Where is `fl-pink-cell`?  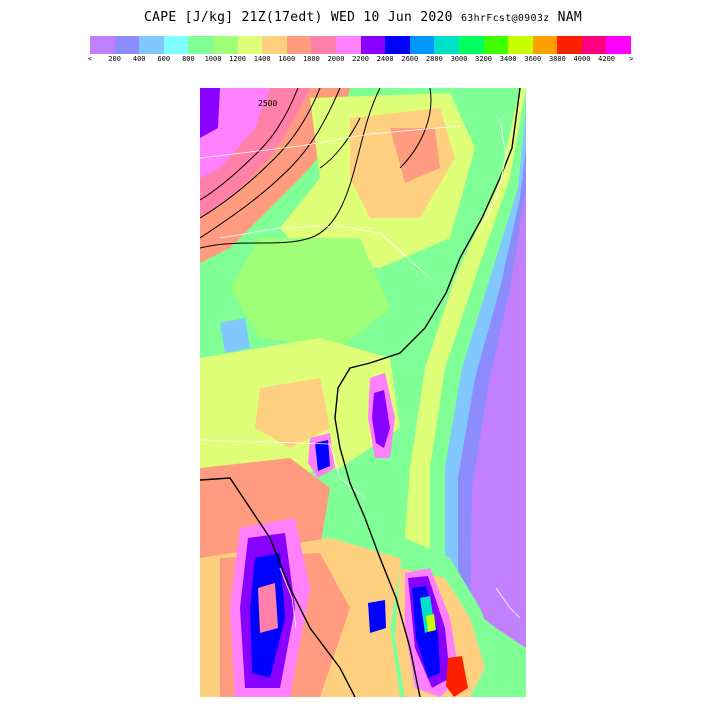
fl-pink-cell is located at coordinates (268, 608).